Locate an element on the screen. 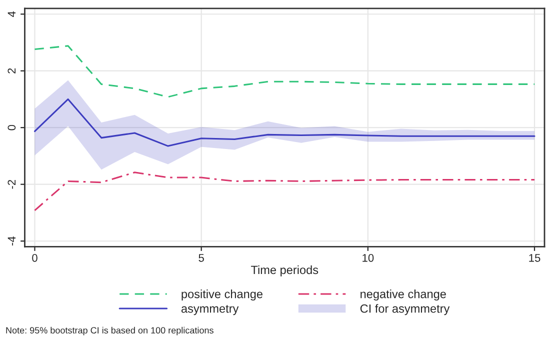 The image size is (550, 338). legend-label: negative change is located at coordinates (403, 295).